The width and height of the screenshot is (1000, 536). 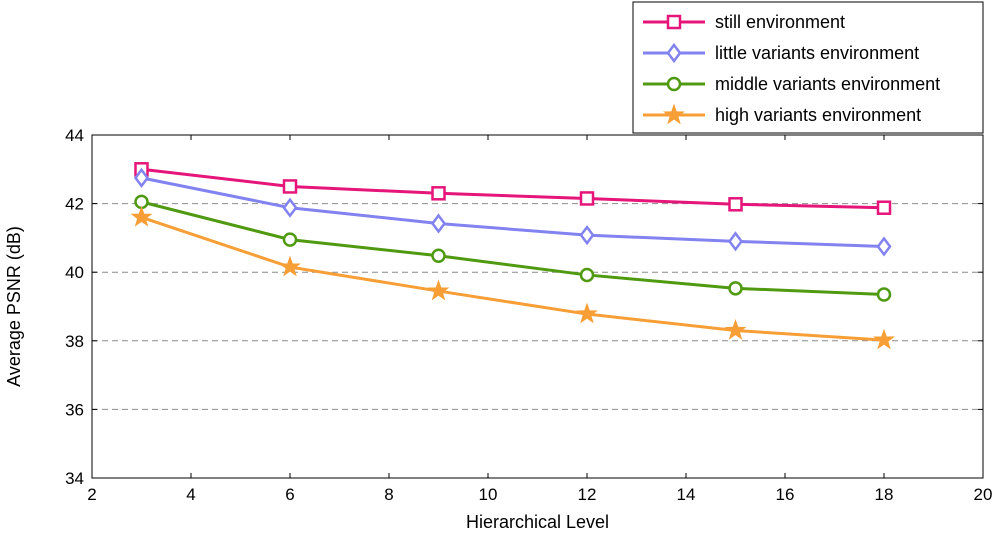 What do you see at coordinates (74, 478) in the screenshot?
I see `y-tick-label: 34` at bounding box center [74, 478].